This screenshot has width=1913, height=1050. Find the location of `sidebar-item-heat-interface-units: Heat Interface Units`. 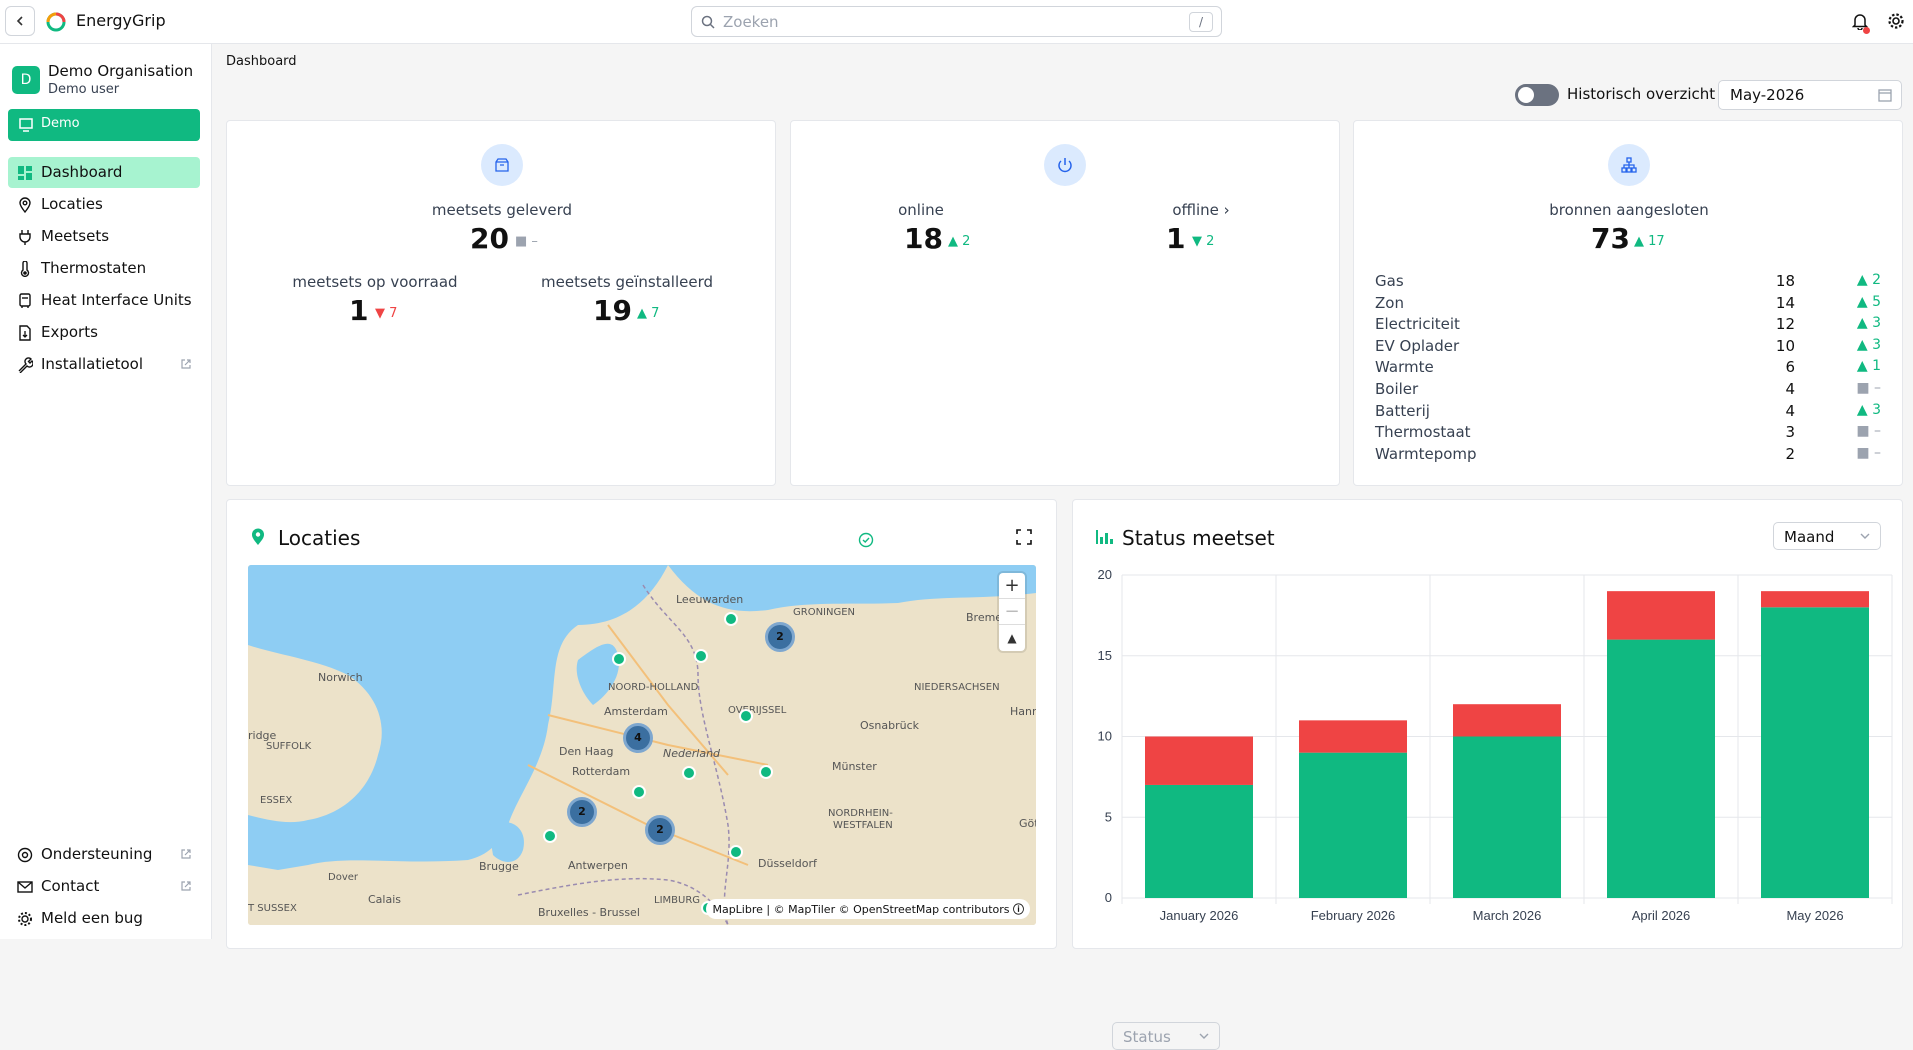

sidebar-item-heat-interface-units: Heat Interface Units is located at coordinates (104, 300).